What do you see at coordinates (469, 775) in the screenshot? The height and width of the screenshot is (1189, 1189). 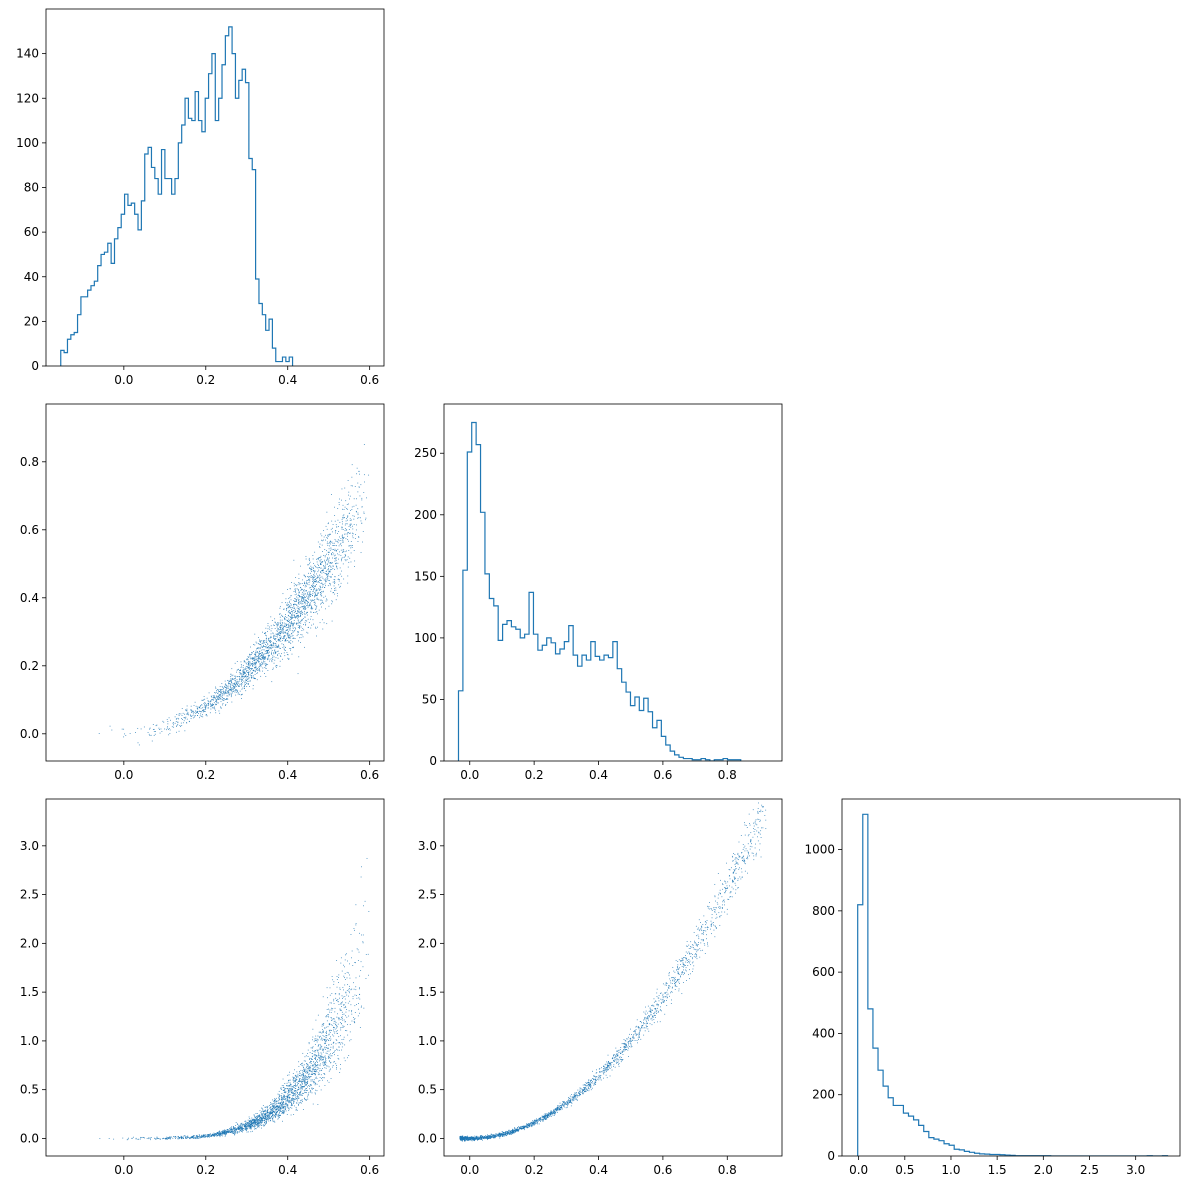 I see `hist-x2-xtick-label: 0.0` at bounding box center [469, 775].